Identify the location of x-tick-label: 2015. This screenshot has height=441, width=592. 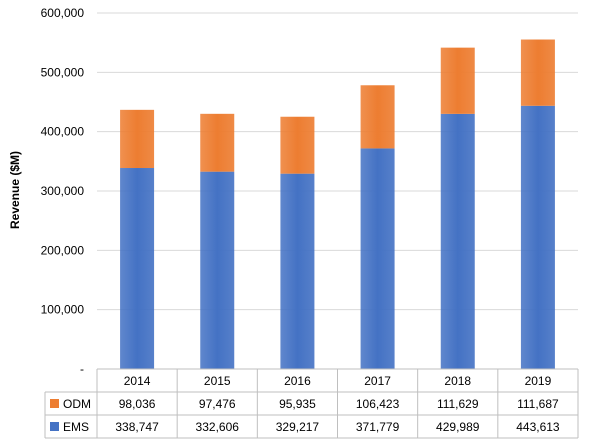
(217, 381).